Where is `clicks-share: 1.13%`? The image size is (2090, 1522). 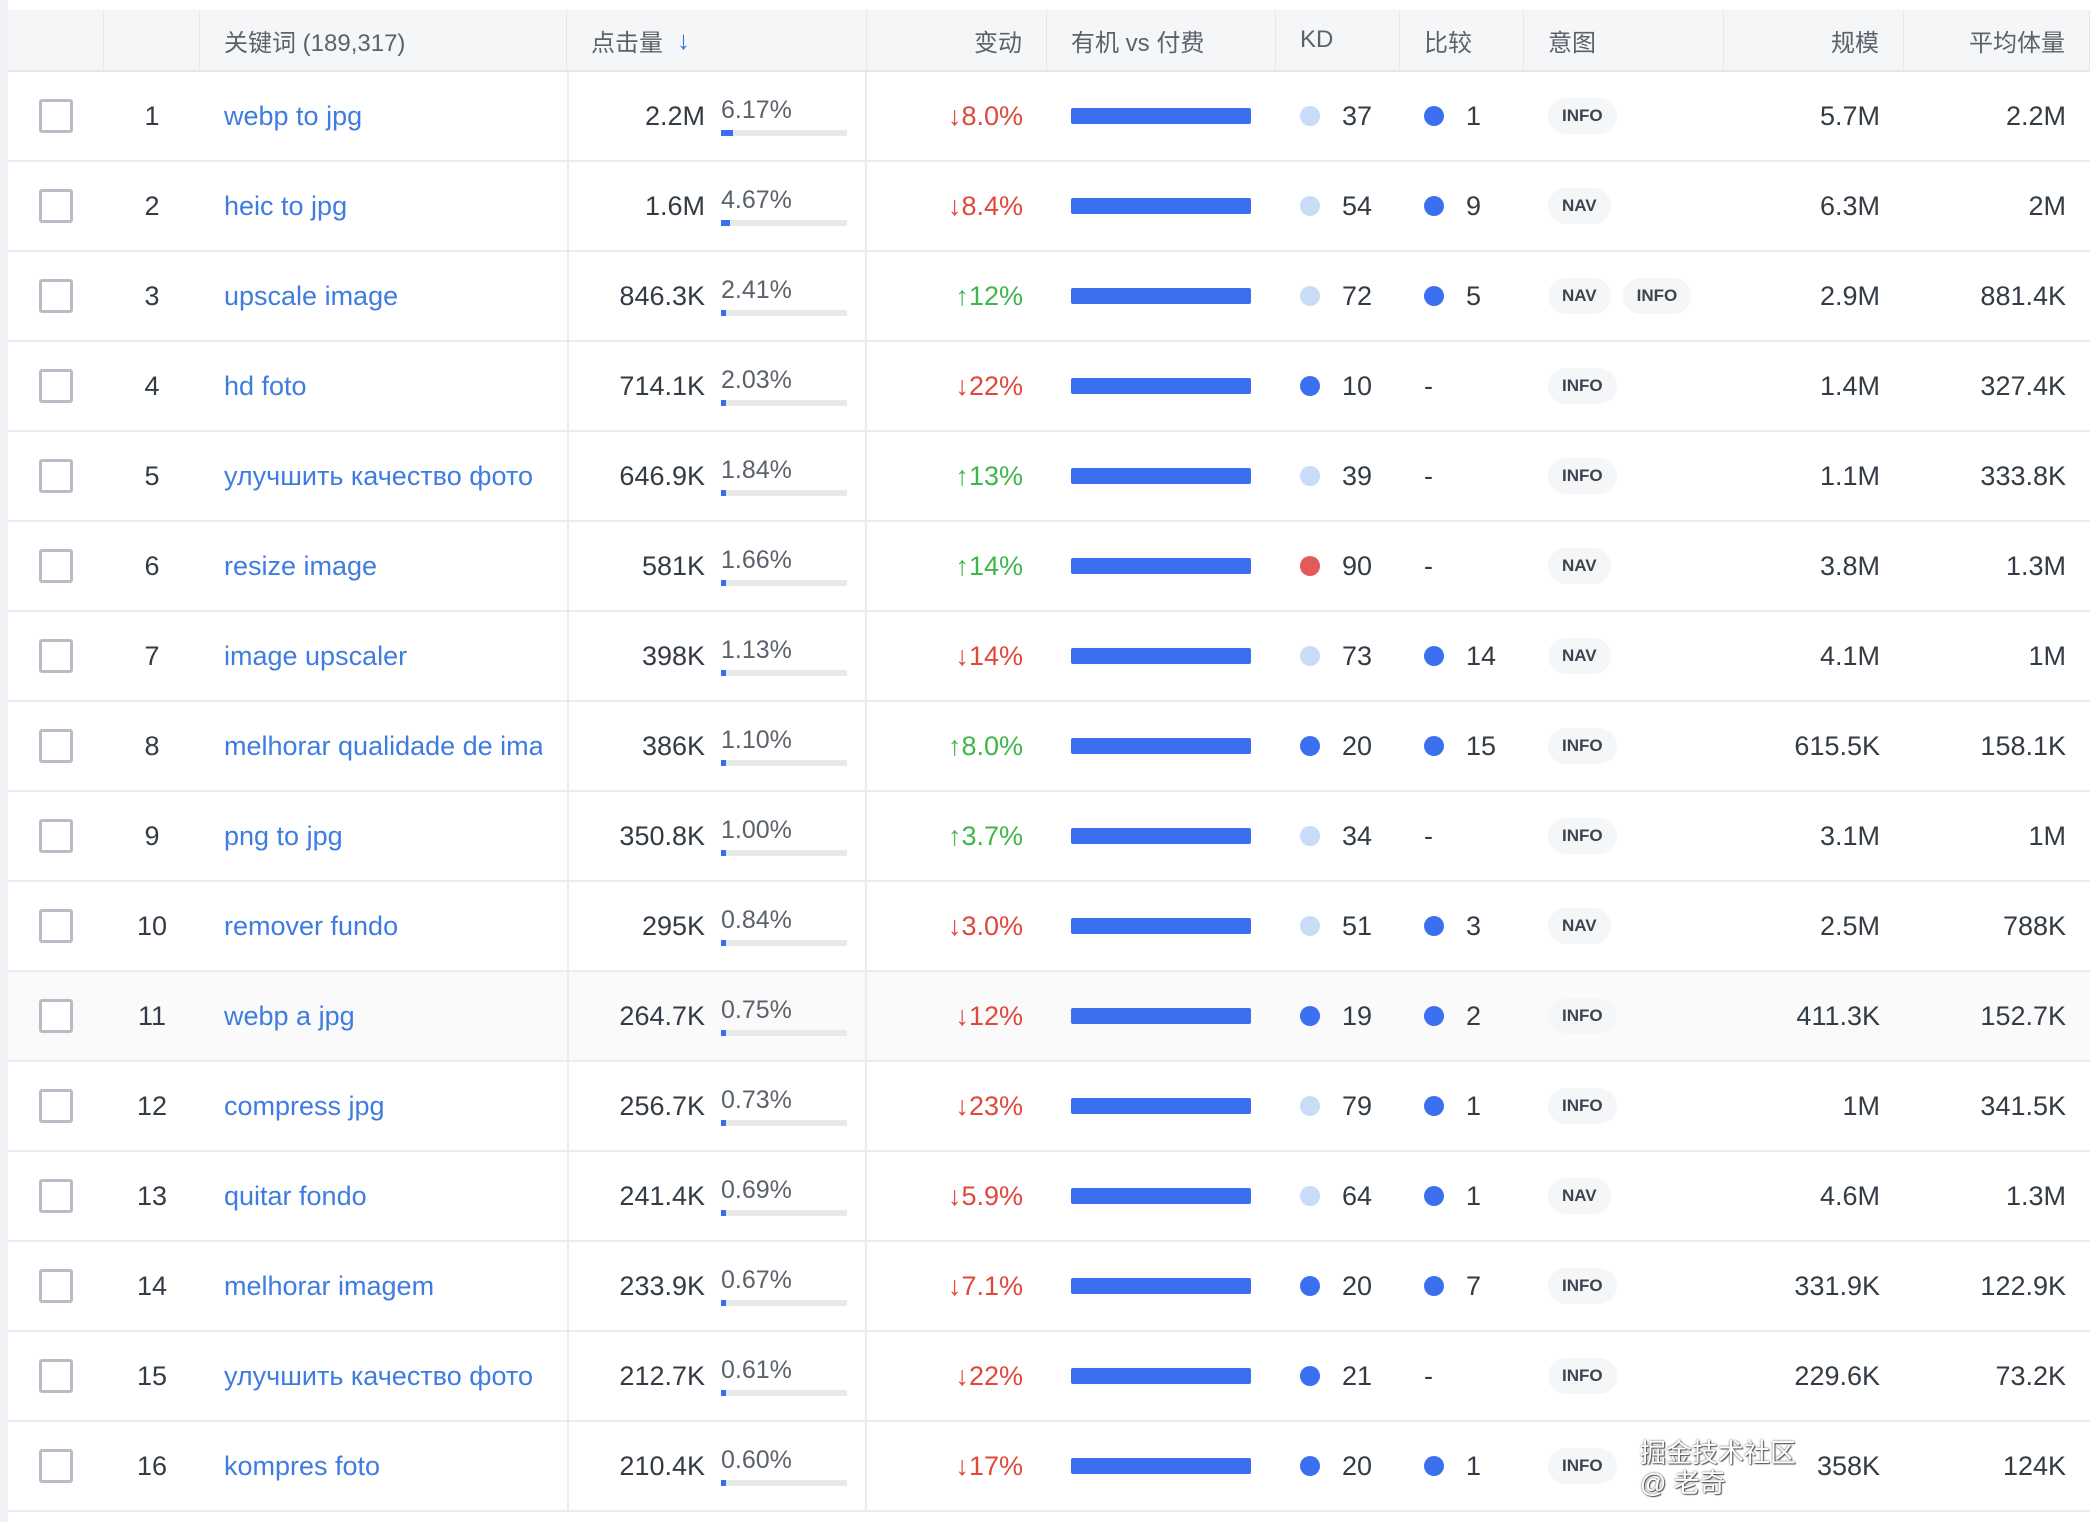
clicks-share: 1.13% is located at coordinates (756, 650).